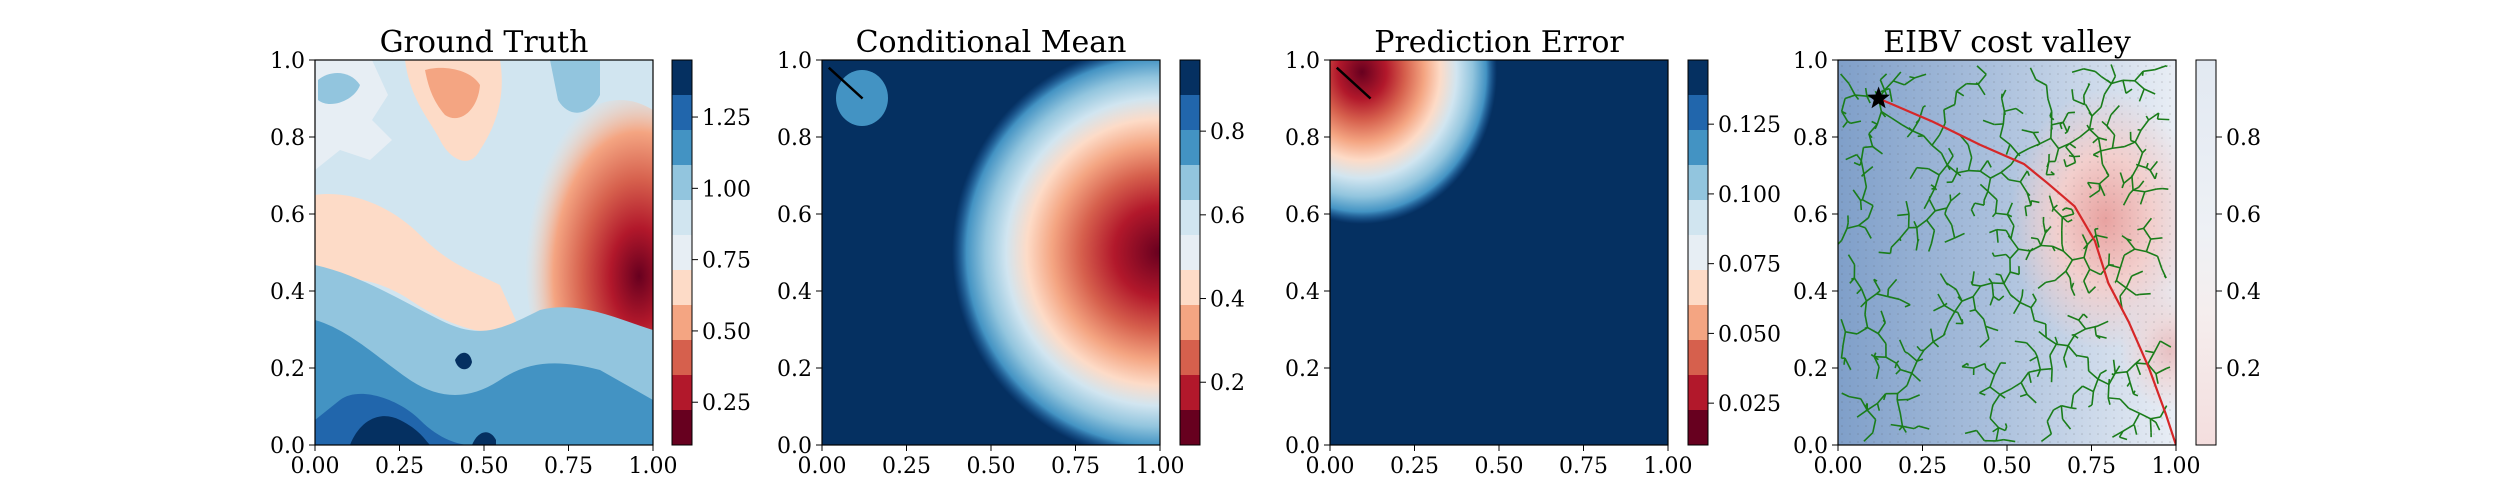  I want to click on colorbar-tick-label: 0.100, so click(1749, 195).